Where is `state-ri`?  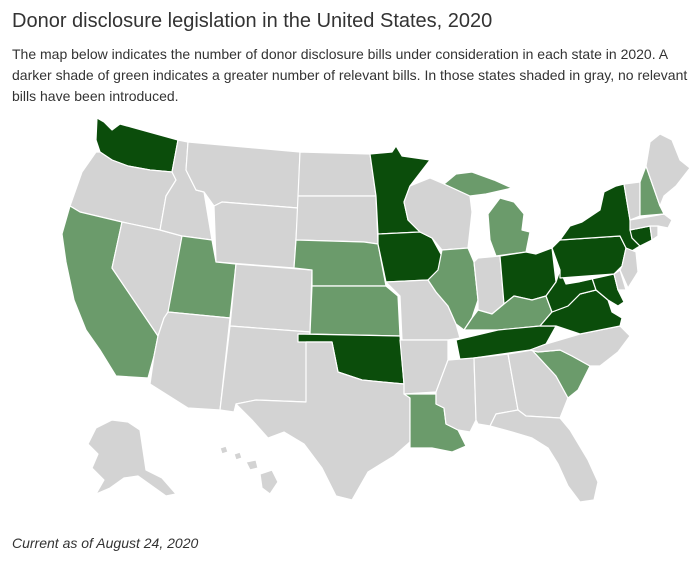
state-ri is located at coordinates (654, 233).